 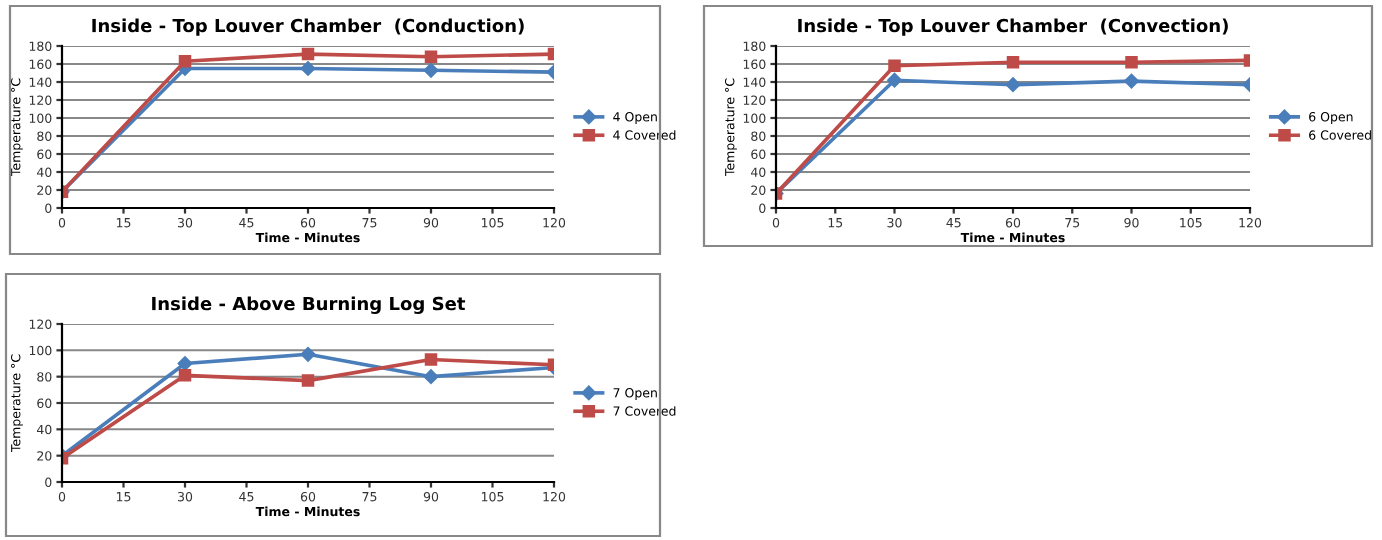 I want to click on chart-title: Inside - Top Louver Chamber (Convection), so click(x=1013, y=27).